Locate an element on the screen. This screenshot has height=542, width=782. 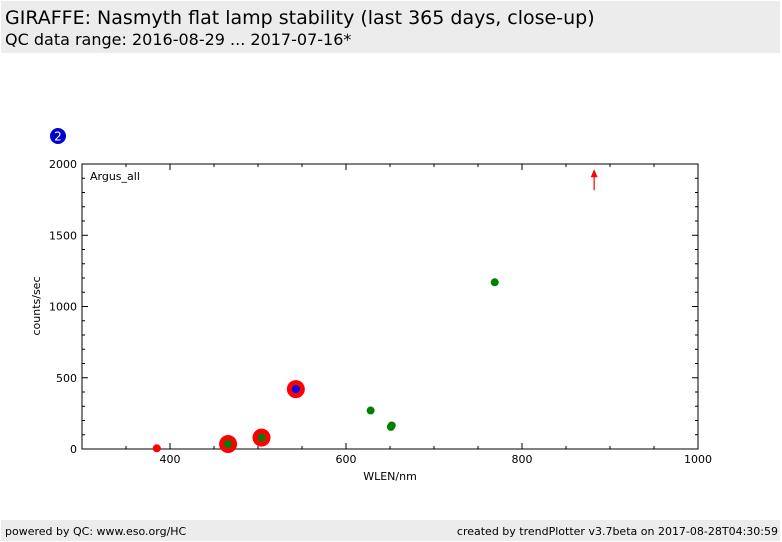
x-tick-label: 400 is located at coordinates (170, 459).